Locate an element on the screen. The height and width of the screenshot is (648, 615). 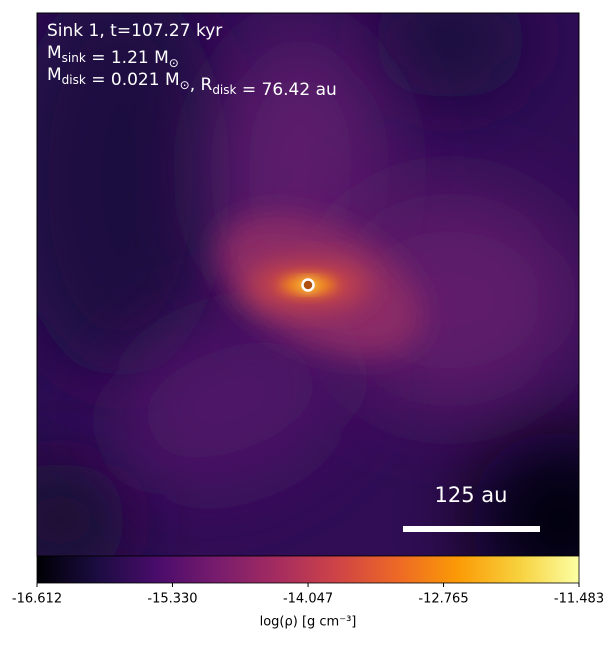
sink-marker is located at coordinates (308, 285).